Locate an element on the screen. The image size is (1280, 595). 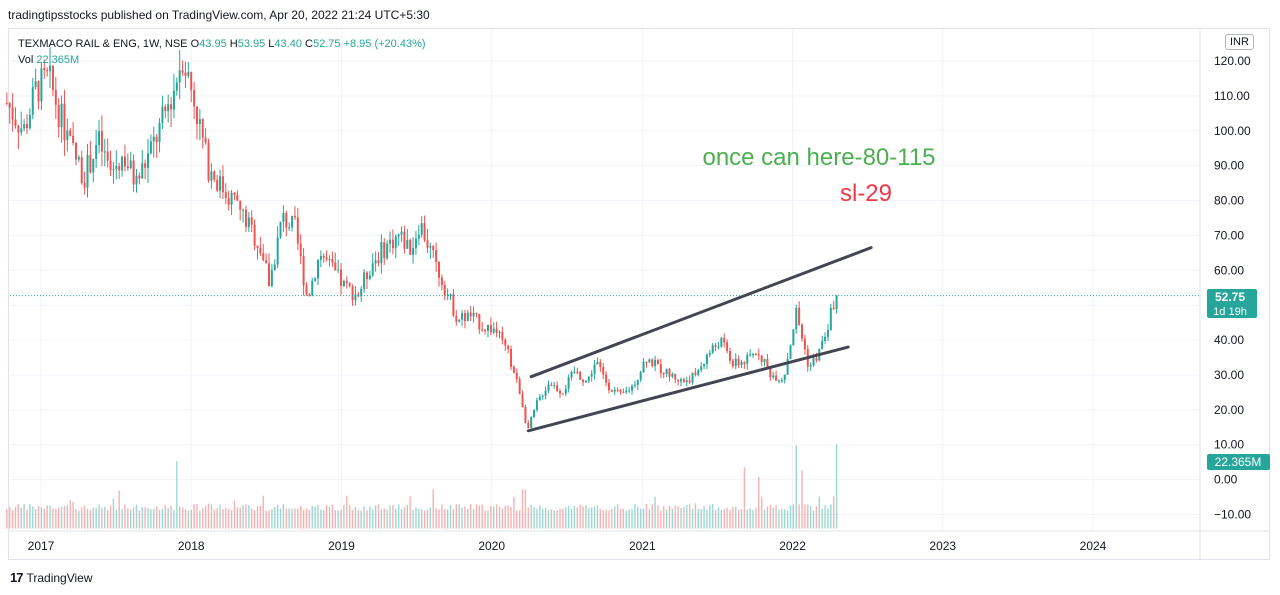
currency-button: INR is located at coordinates (1239, 42).